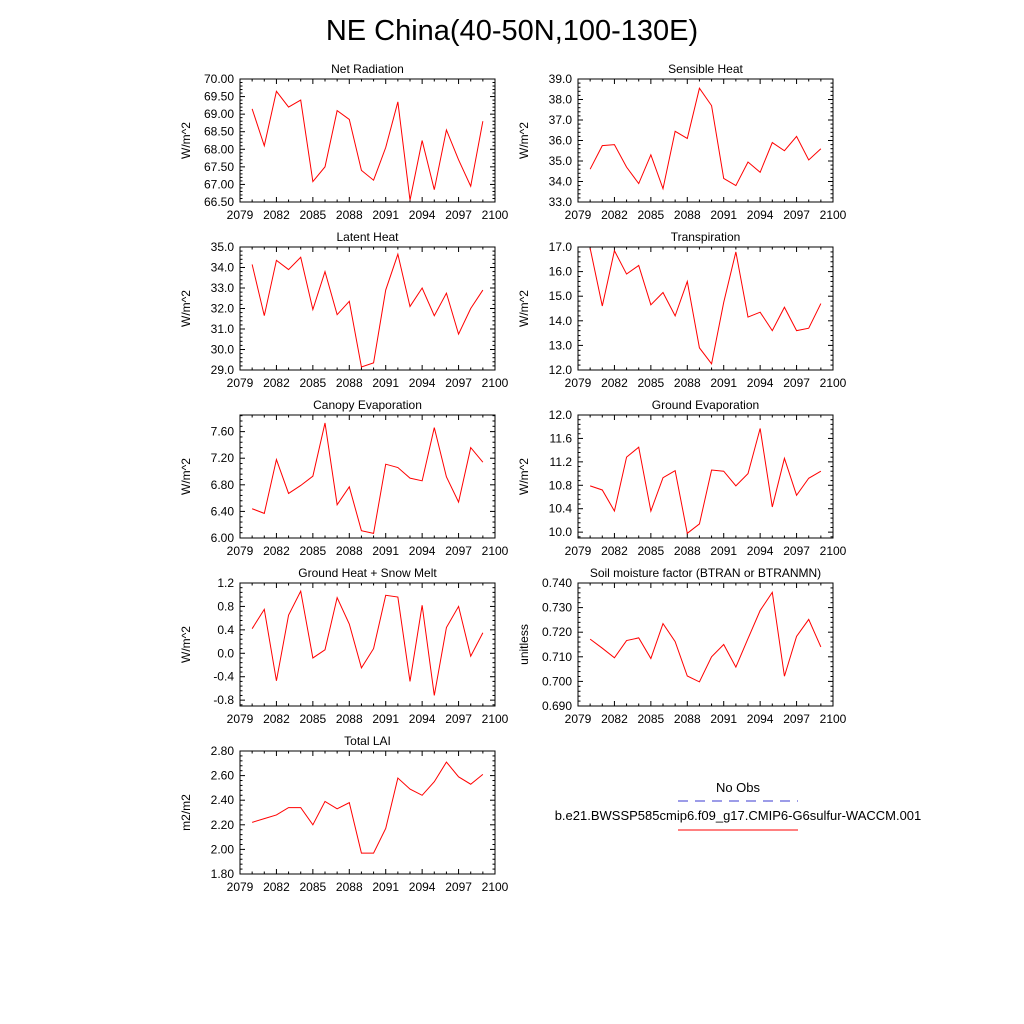  I want to click on y-tick-label: 6.00, so click(223, 538).